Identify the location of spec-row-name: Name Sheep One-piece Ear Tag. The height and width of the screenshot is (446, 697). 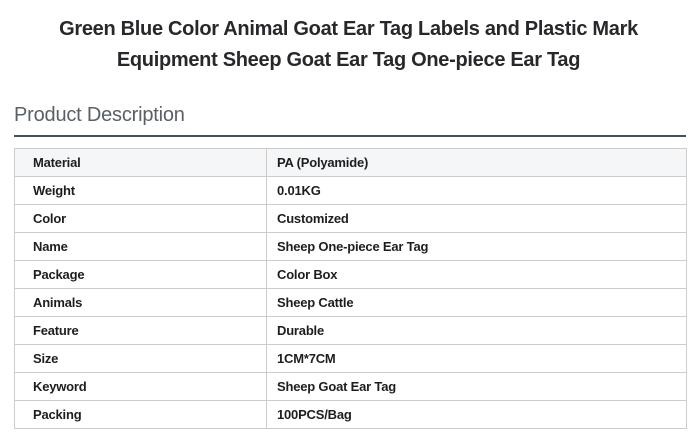
(350, 246).